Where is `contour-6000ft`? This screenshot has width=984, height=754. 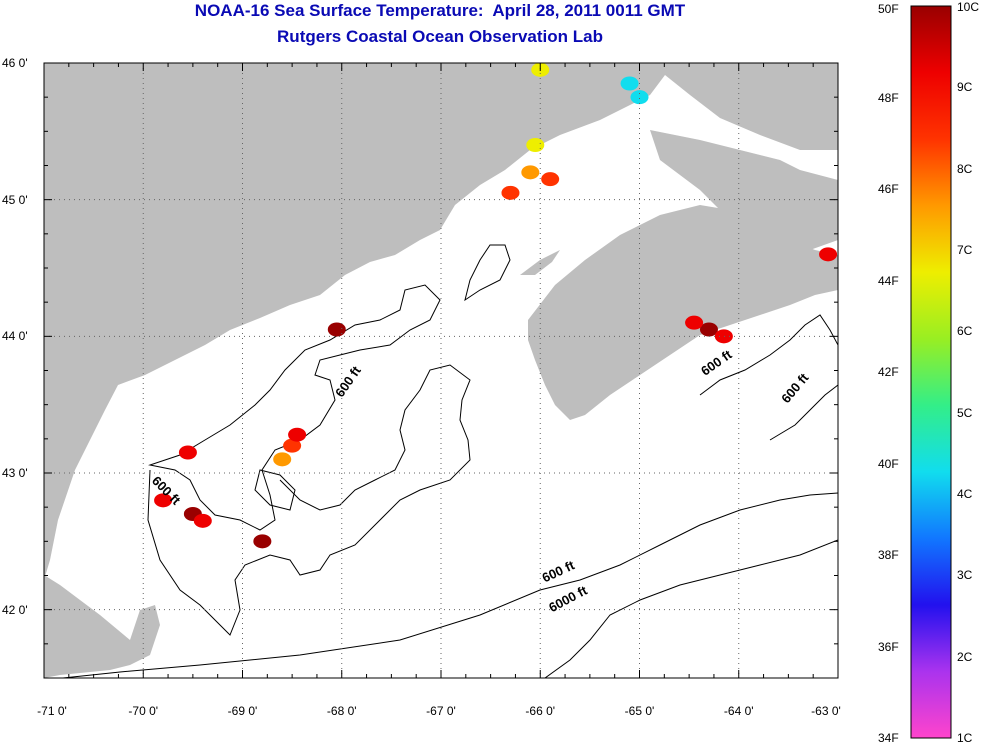
contour-6000ft is located at coordinates (691, 608).